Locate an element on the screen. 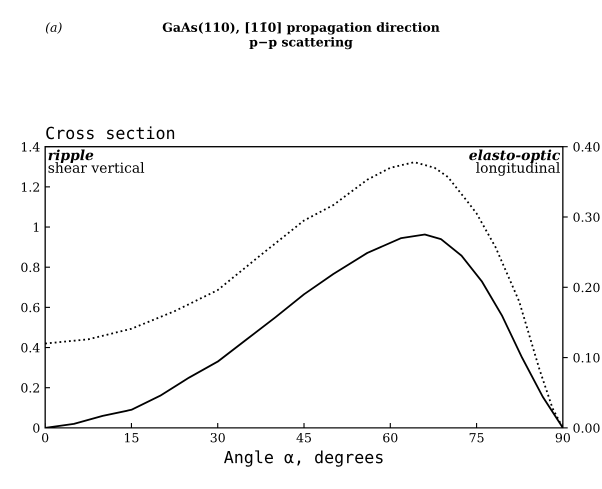 The width and height of the screenshot is (602, 489). x-tick-label: 30 is located at coordinates (217, 437).